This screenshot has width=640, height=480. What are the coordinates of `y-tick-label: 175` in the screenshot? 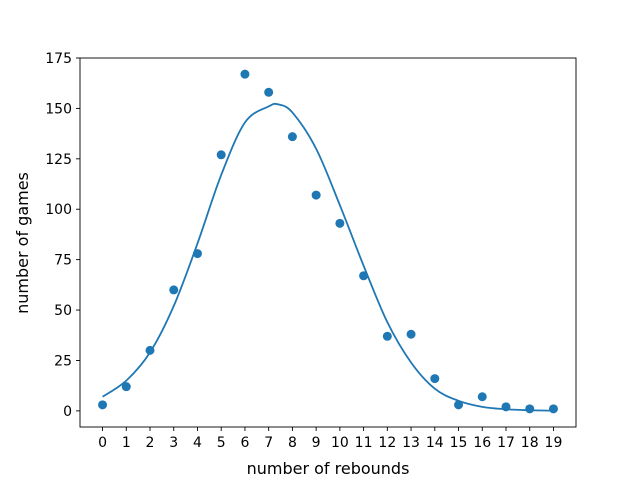 It's located at (58, 59).